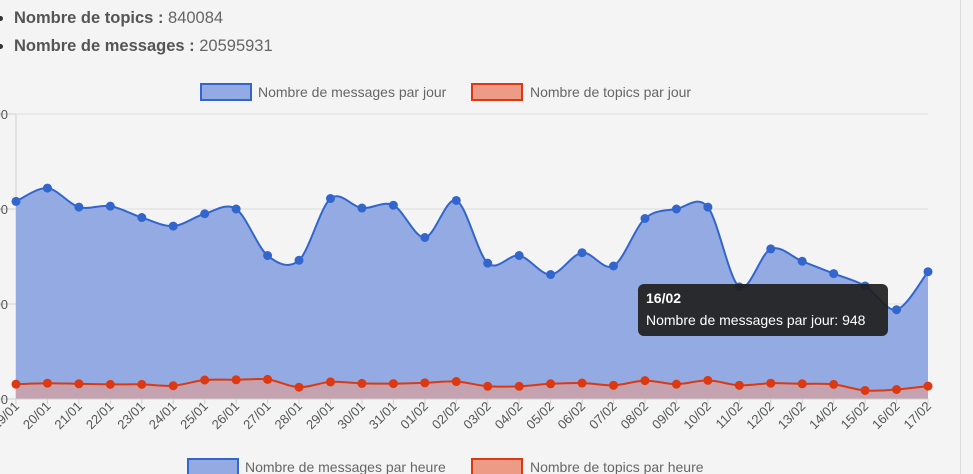 The width and height of the screenshot is (973, 474). I want to click on legend-swatch-messages, so click(226, 92).